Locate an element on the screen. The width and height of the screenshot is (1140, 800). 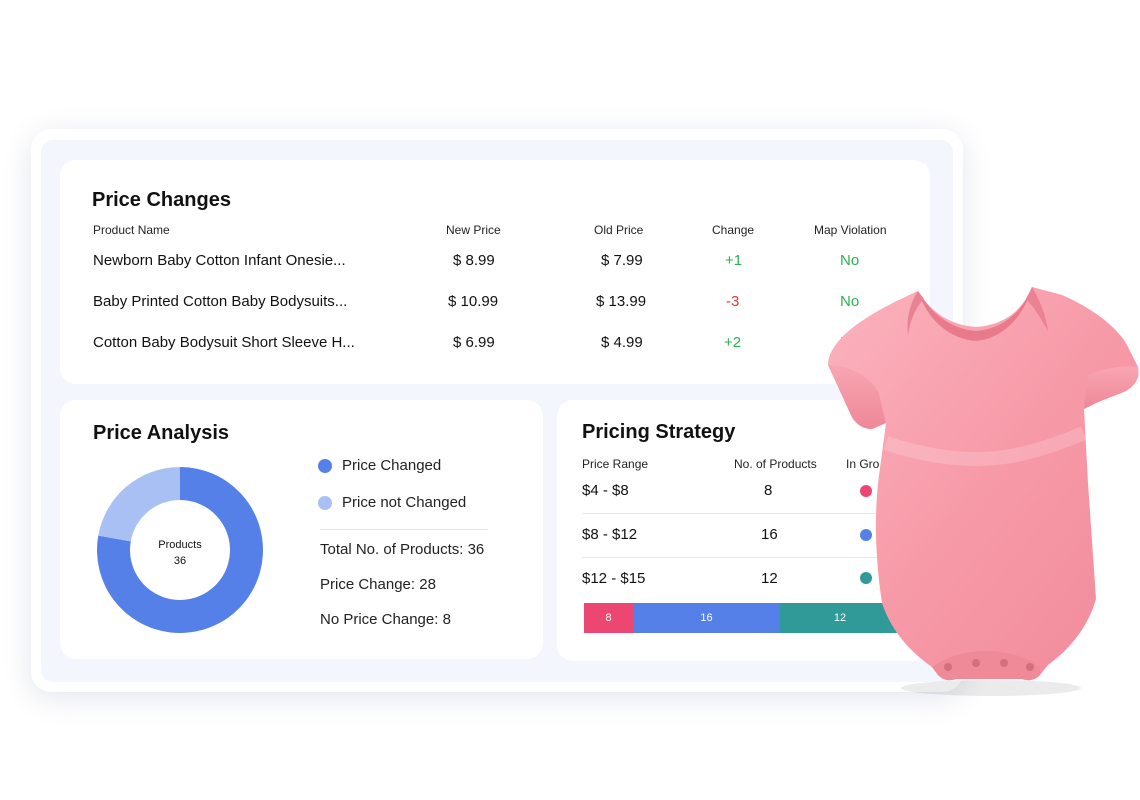
donut-center-label: Products is located at coordinates (180, 545).